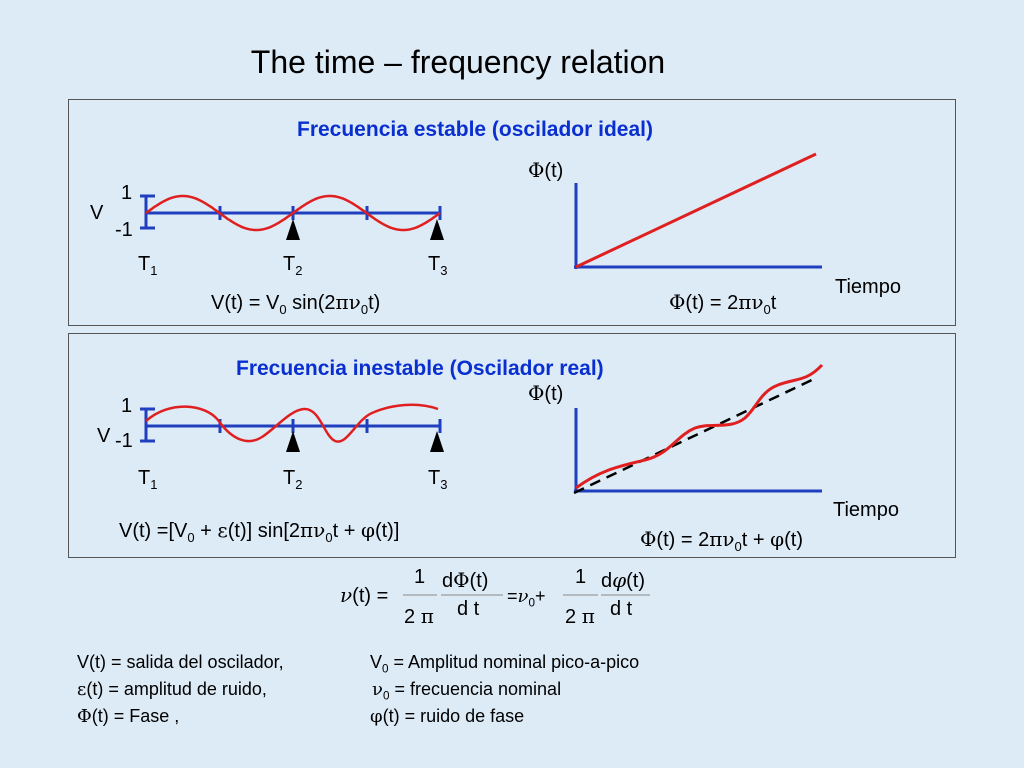  Describe the element at coordinates (420, 368) in the screenshot. I see `unstable-panel-heading: Frecuencia inestable (Oscilador real)` at that location.